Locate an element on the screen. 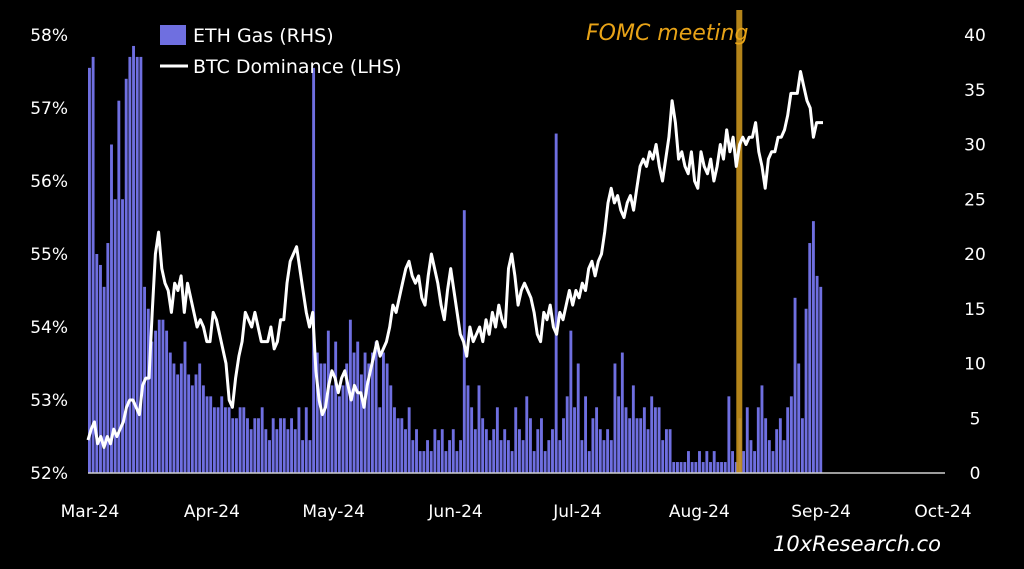 The image size is (1024, 569). fomc-meeting-marker is located at coordinates (739, 241).